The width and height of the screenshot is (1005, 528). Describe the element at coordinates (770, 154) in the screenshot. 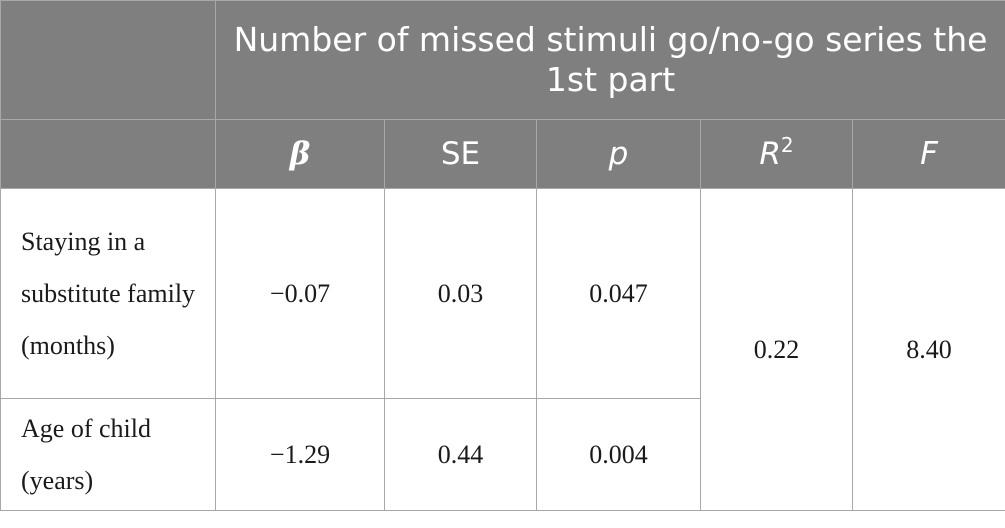

I see `r2-base: R` at that location.